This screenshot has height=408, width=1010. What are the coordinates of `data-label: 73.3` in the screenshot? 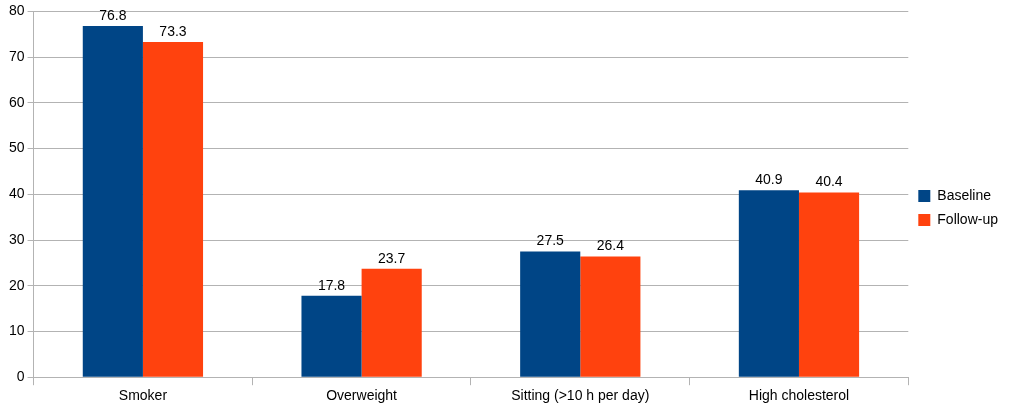 It's located at (173, 30).